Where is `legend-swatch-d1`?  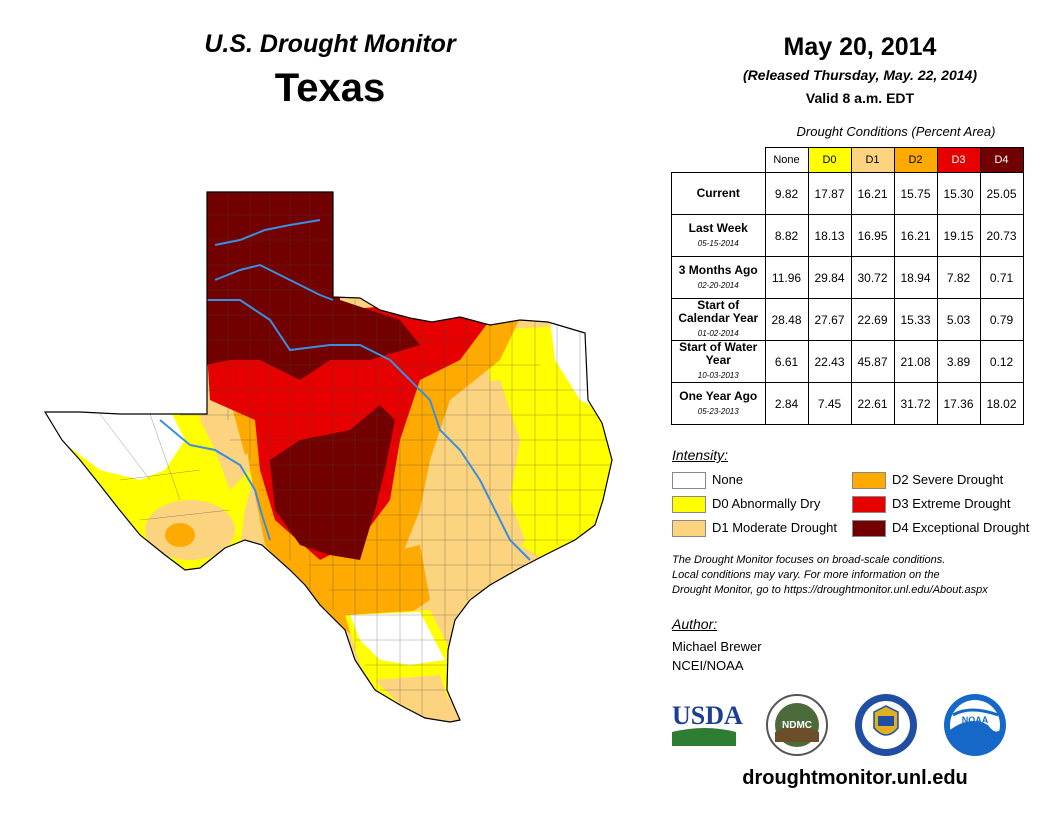 legend-swatch-d1 is located at coordinates (689, 528).